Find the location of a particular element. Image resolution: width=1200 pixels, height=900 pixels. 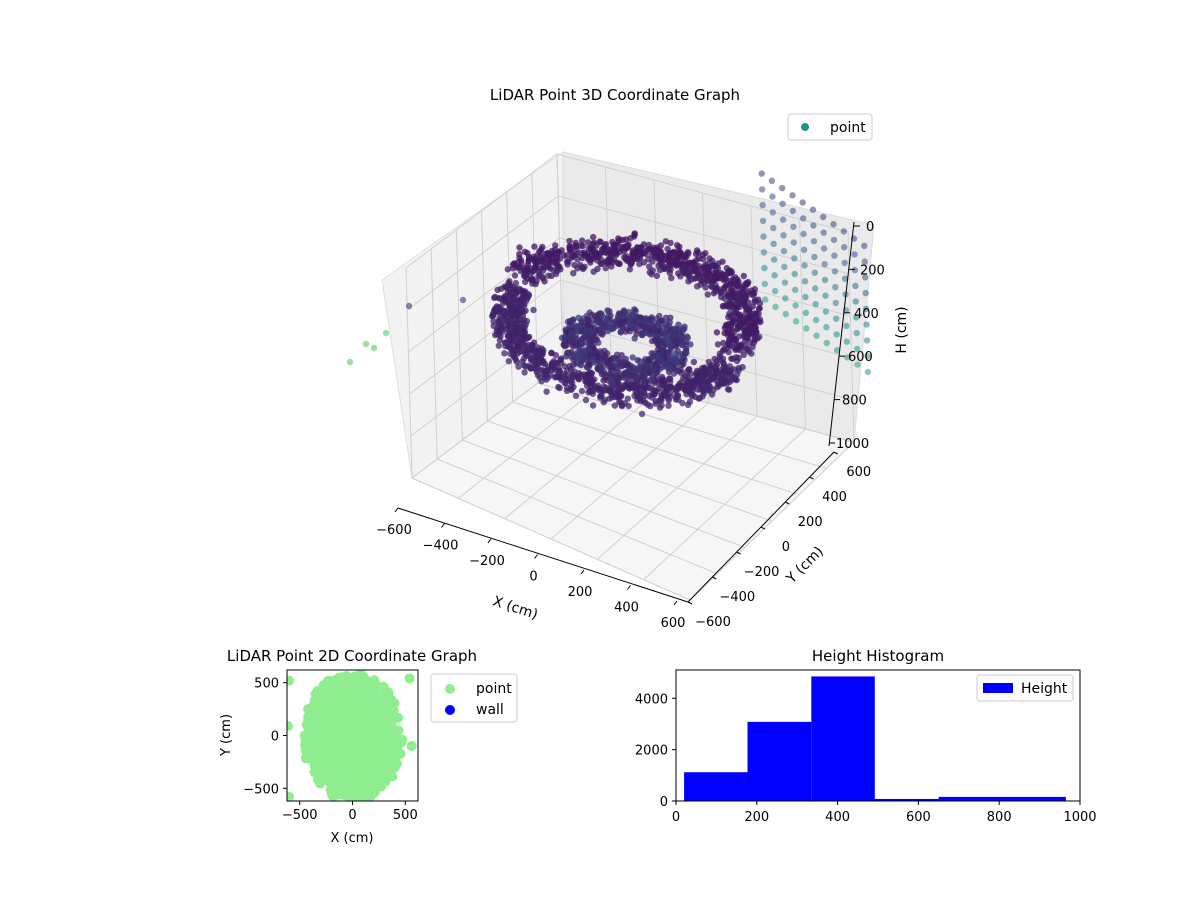

y-tick-label-2d: 0 is located at coordinates (275, 737).